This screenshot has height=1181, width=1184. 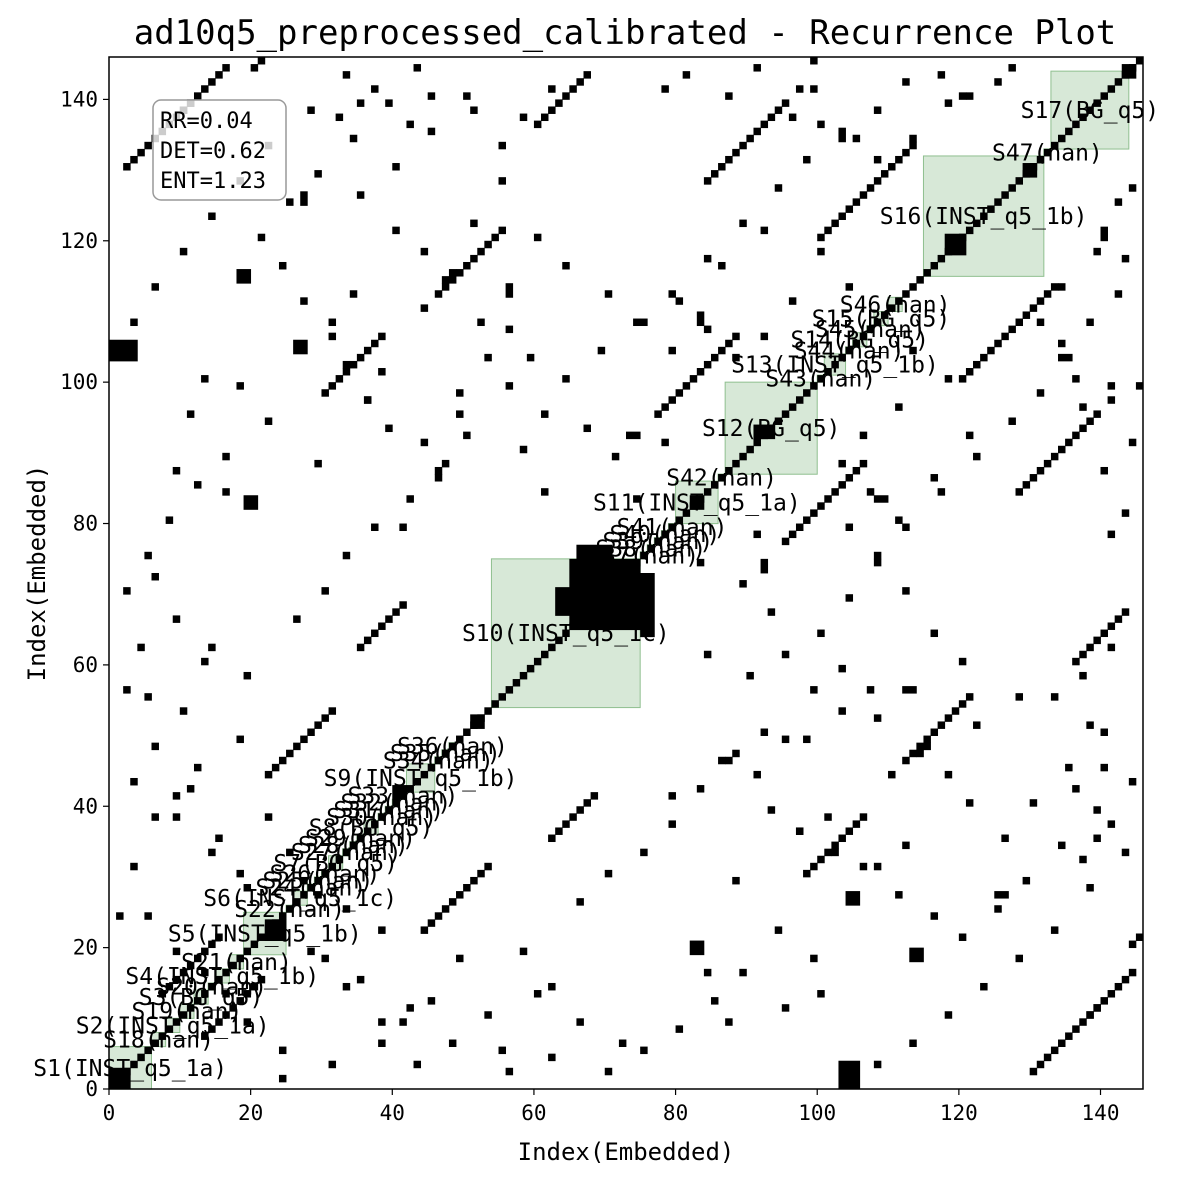 What do you see at coordinates (870, 330) in the screenshot?
I see `segment-label-41: S45(nan)` at bounding box center [870, 330].